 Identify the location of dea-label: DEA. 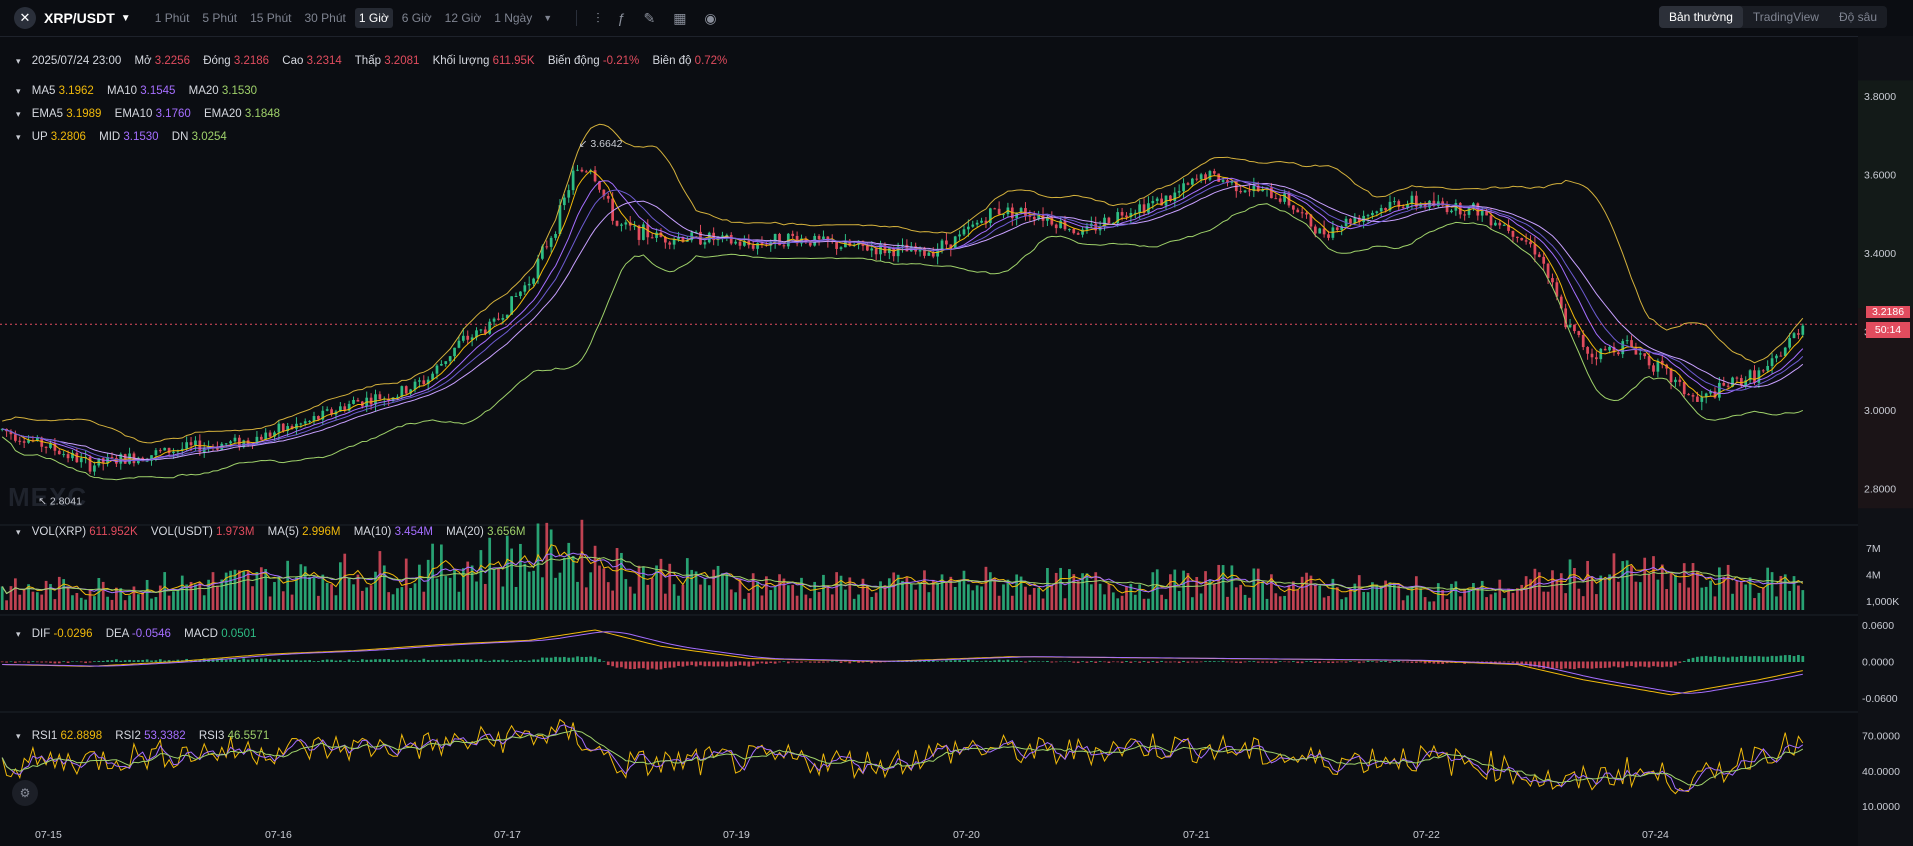
(117, 634).